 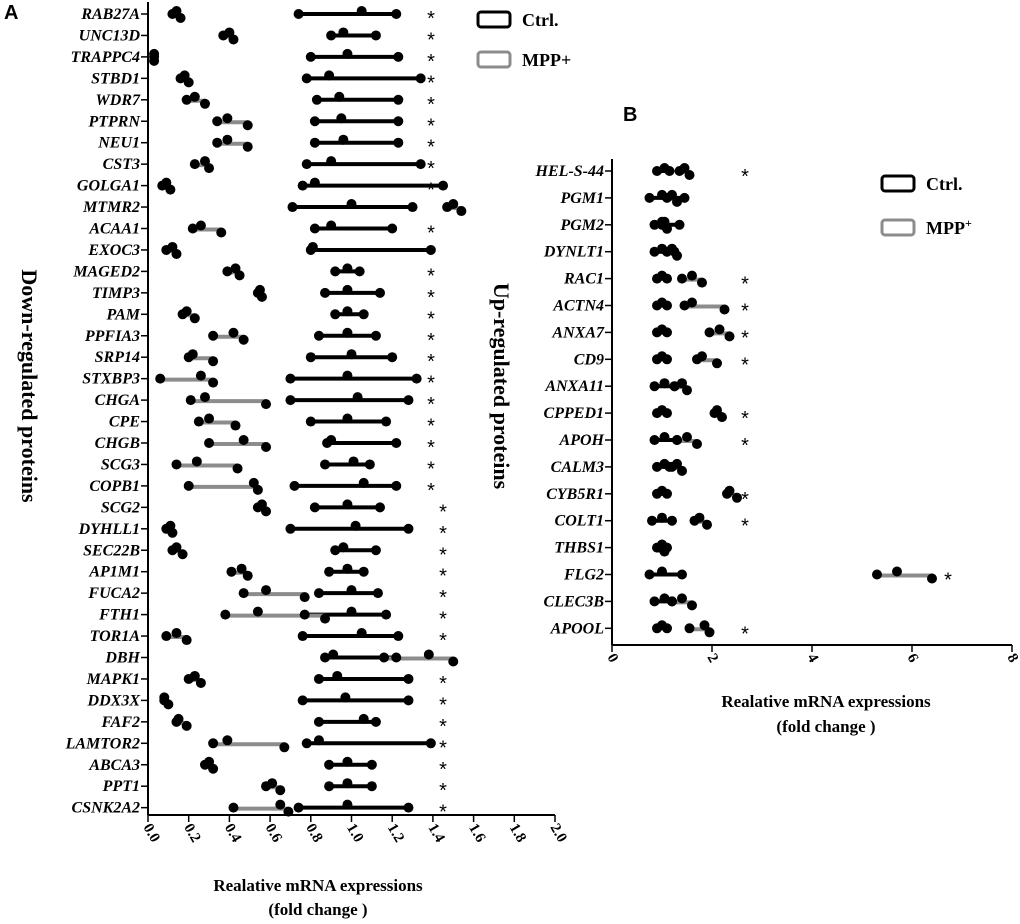 What do you see at coordinates (284, 747) in the screenshot?
I see `panel-a-mpp-point-lamtor2` at bounding box center [284, 747].